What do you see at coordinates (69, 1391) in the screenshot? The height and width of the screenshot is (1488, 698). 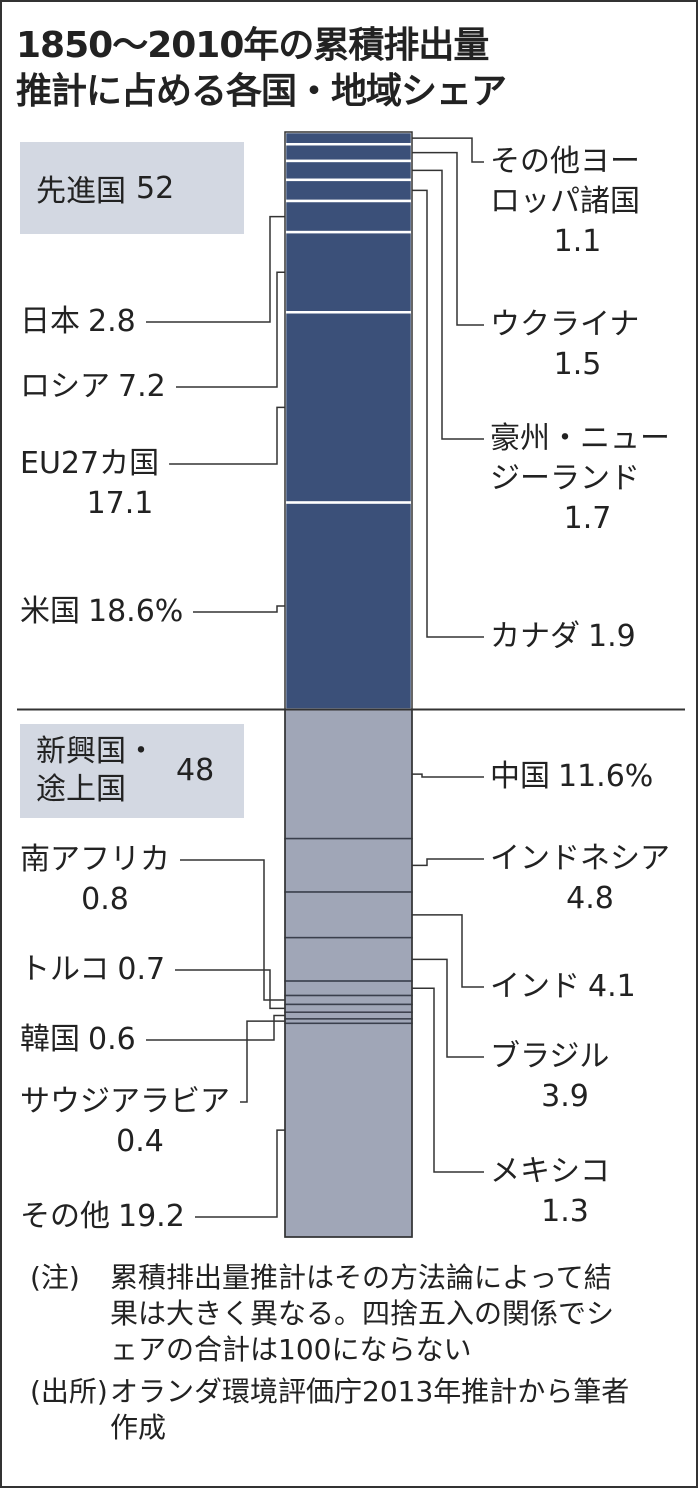 I see `note-label: (出所)` at bounding box center [69, 1391].